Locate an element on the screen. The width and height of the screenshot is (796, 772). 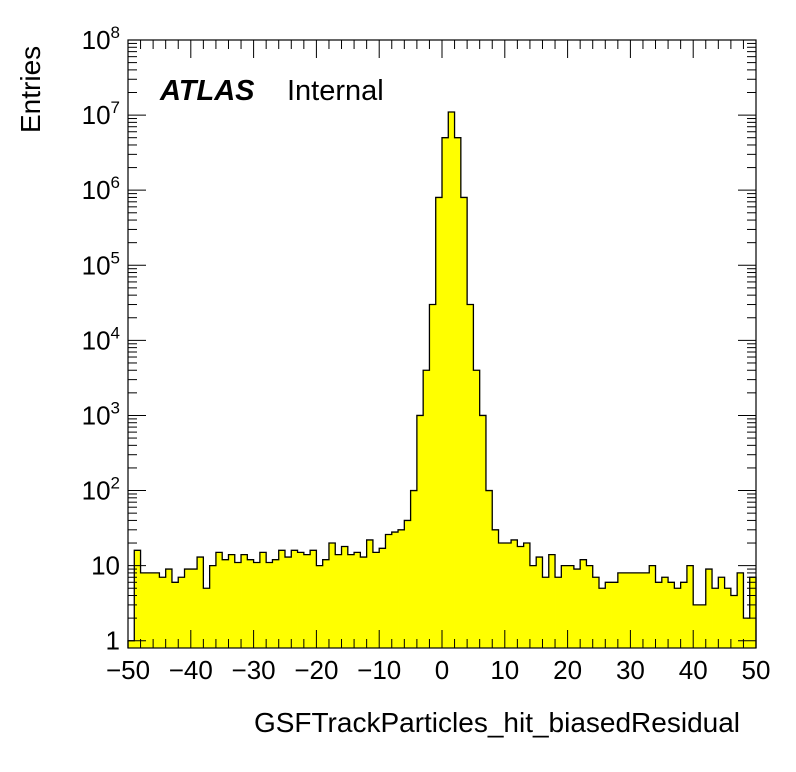
x-tick-label: 0 is located at coordinates (442, 670).